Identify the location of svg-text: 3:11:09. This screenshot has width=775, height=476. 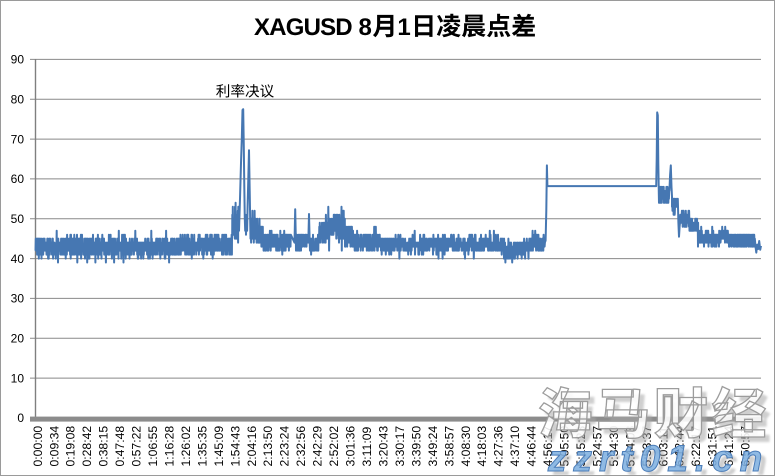
(367, 447).